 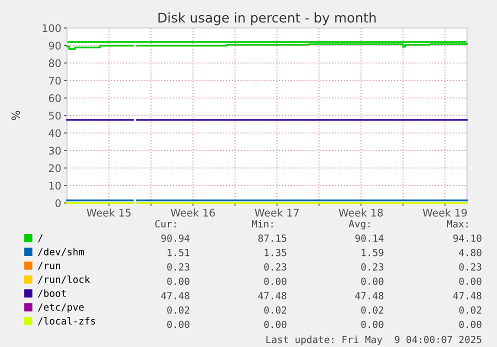 What do you see at coordinates (470, 252) in the screenshot?
I see `text: 4.80` at bounding box center [470, 252].